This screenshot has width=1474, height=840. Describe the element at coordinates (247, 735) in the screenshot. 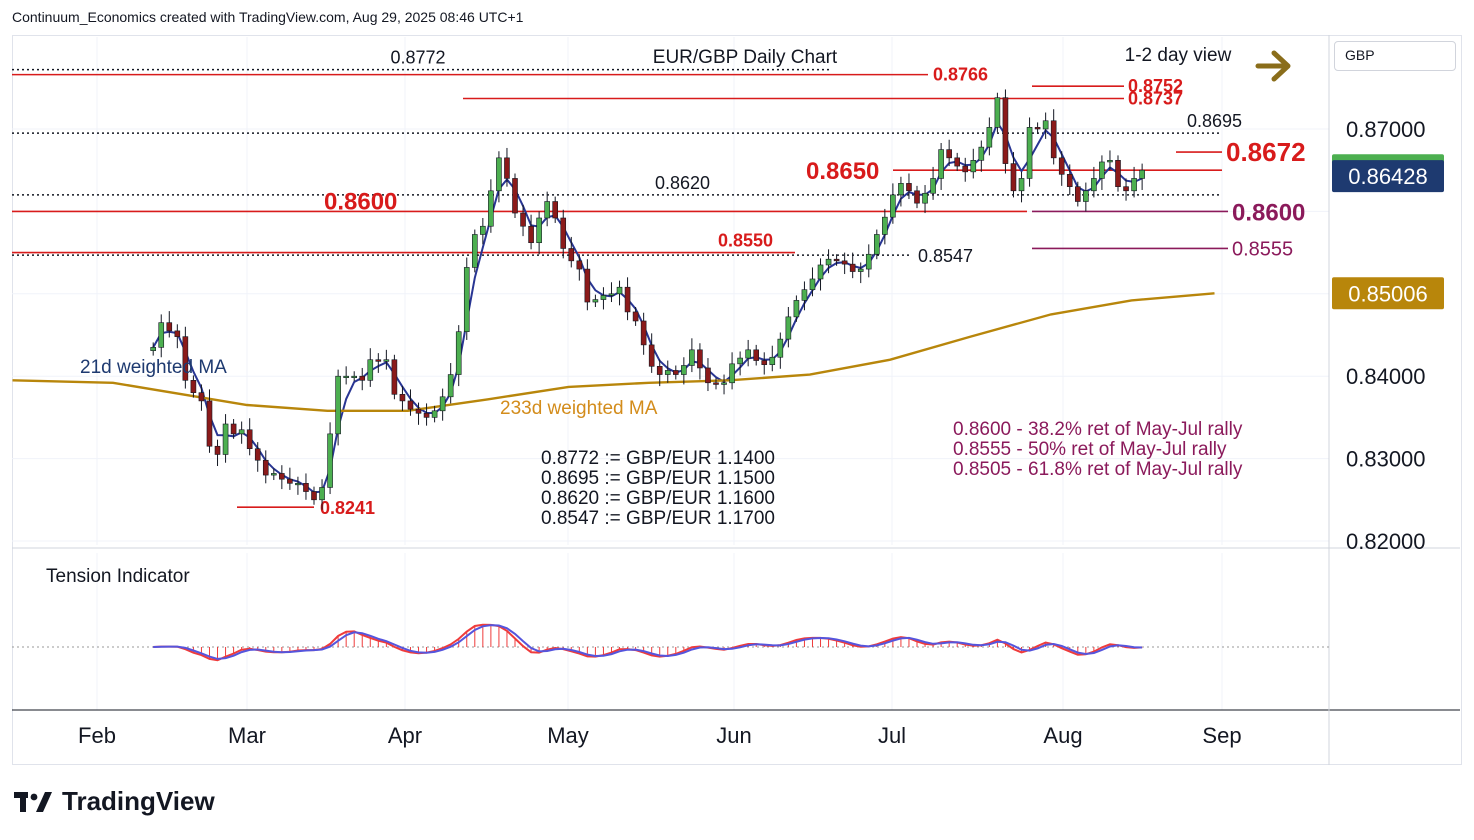

I see `x-tick-label: Mar` at that location.